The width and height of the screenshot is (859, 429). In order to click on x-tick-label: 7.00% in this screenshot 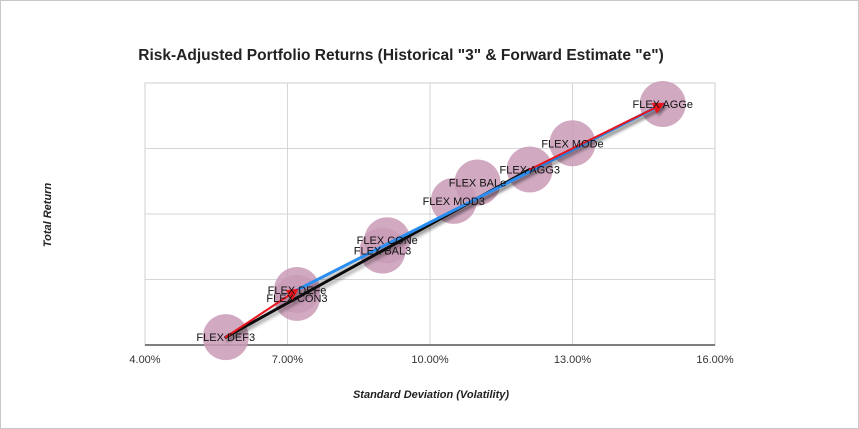, I will do `click(287, 360)`.